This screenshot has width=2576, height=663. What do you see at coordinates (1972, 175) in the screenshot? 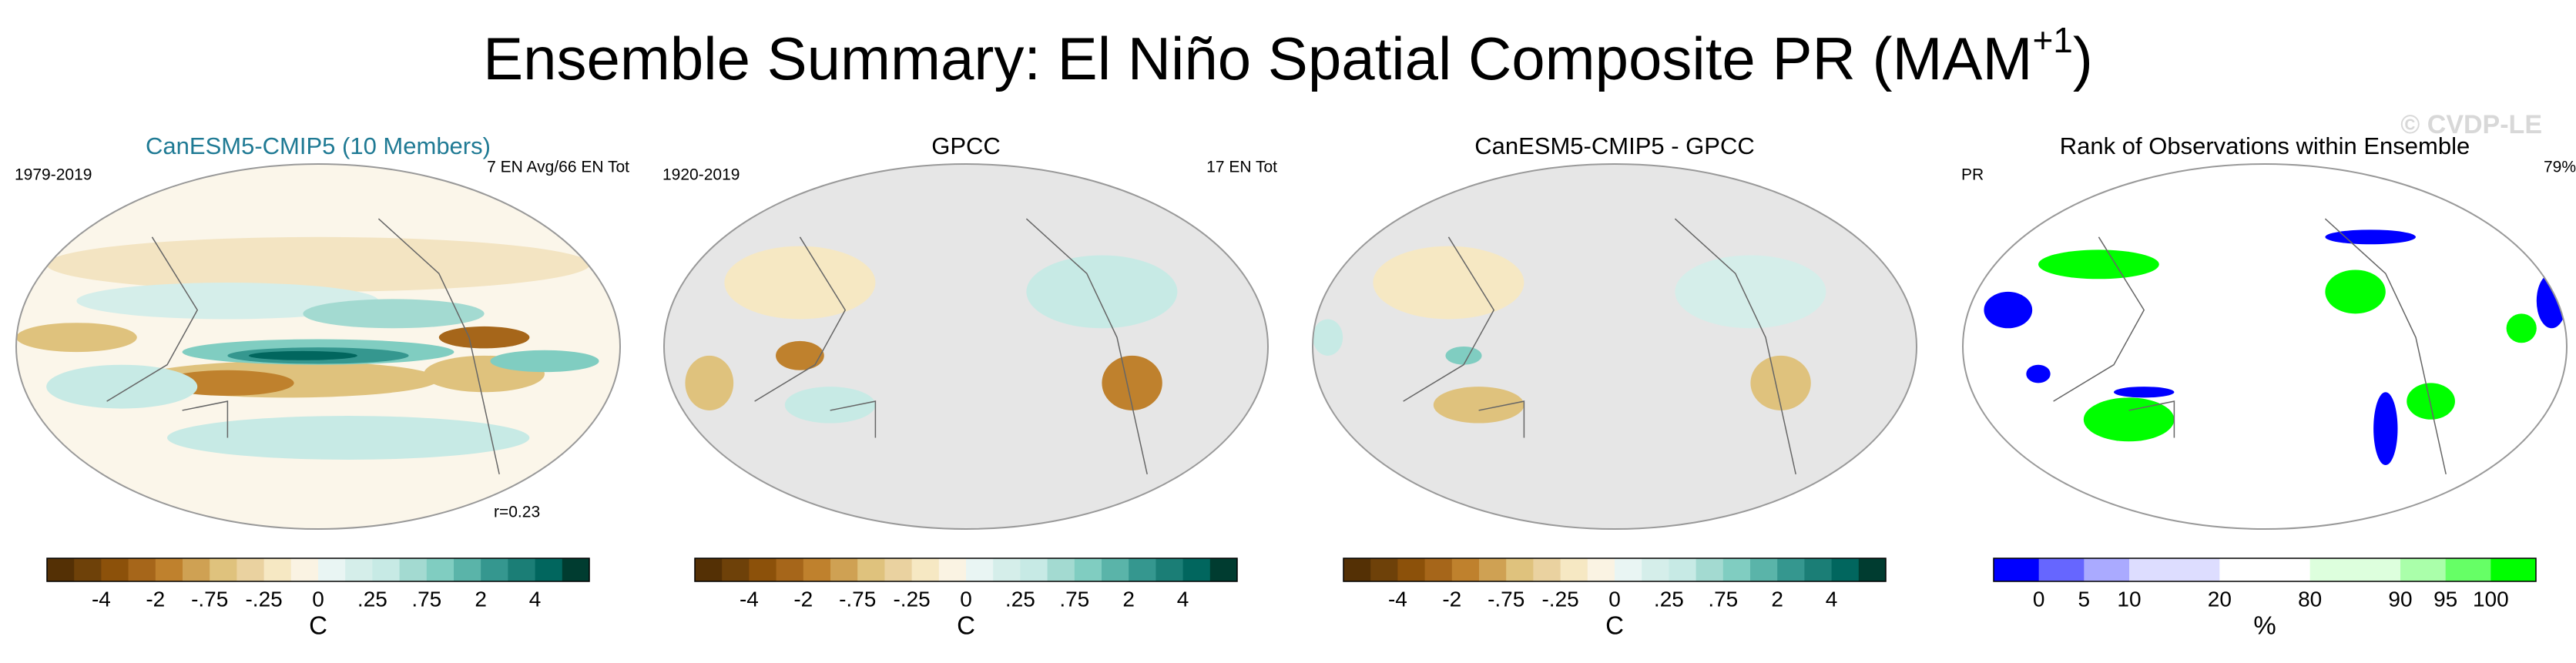
I see `left-label: PR` at bounding box center [1972, 175].